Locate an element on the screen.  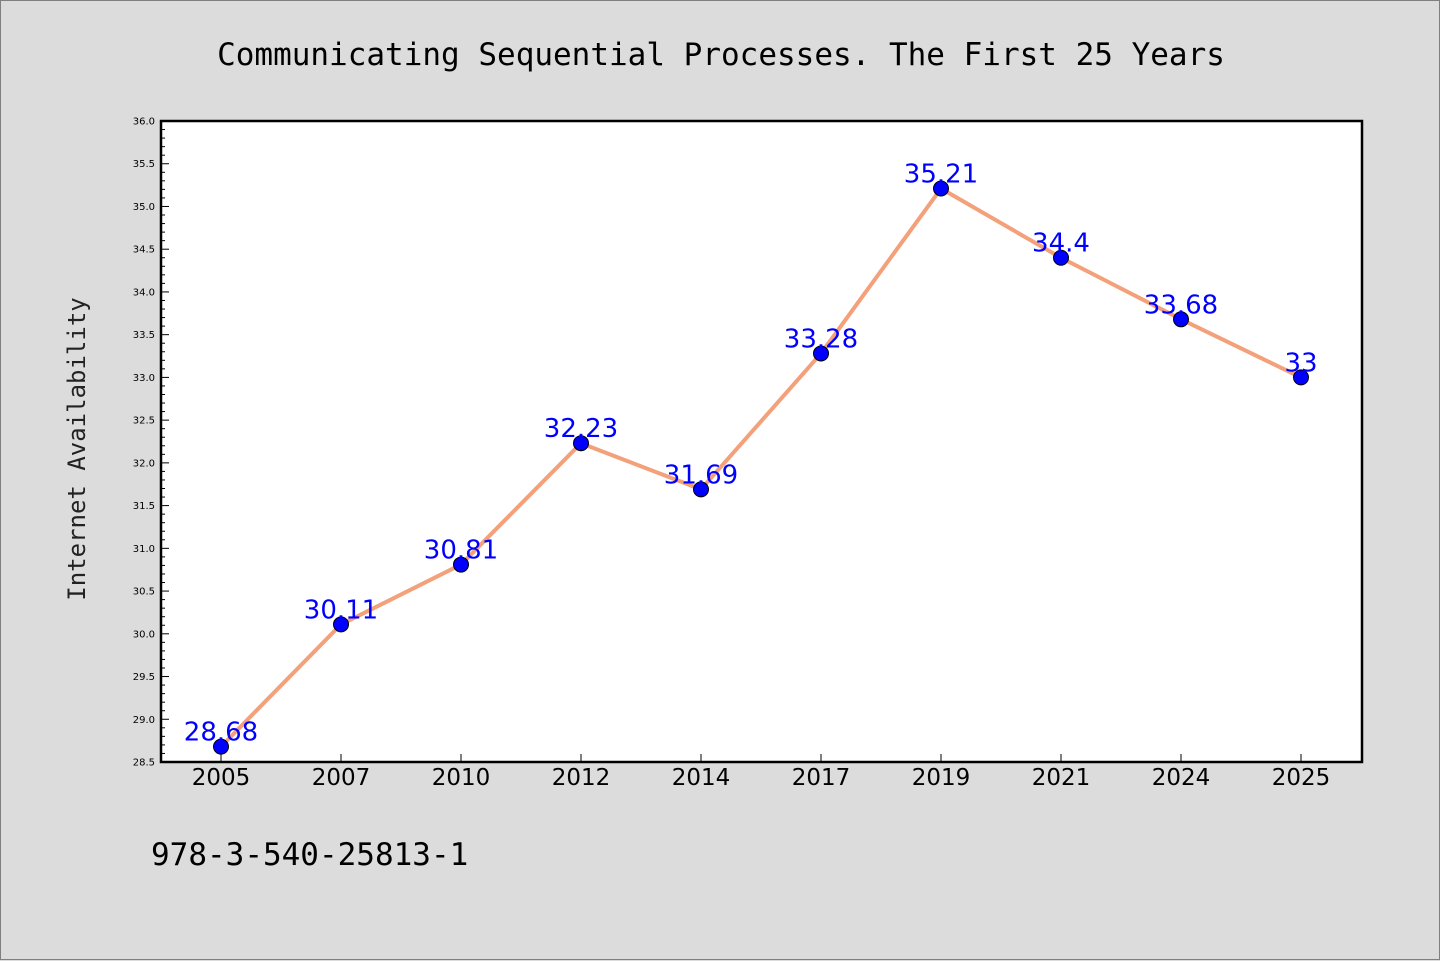
x-tick-label: 2017 is located at coordinates (821, 778).